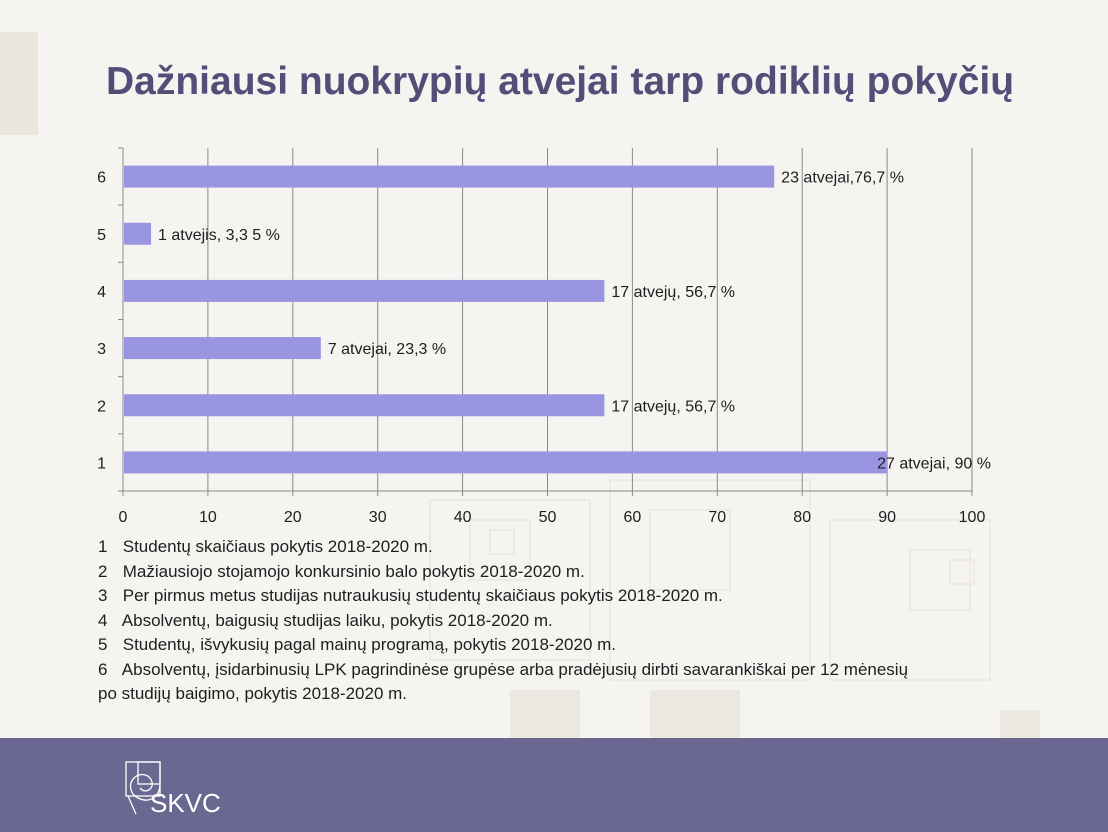 Image resolution: width=1108 pixels, height=832 pixels. Describe the element at coordinates (101, 349) in the screenshot. I see `y-tick-label: 3` at that location.